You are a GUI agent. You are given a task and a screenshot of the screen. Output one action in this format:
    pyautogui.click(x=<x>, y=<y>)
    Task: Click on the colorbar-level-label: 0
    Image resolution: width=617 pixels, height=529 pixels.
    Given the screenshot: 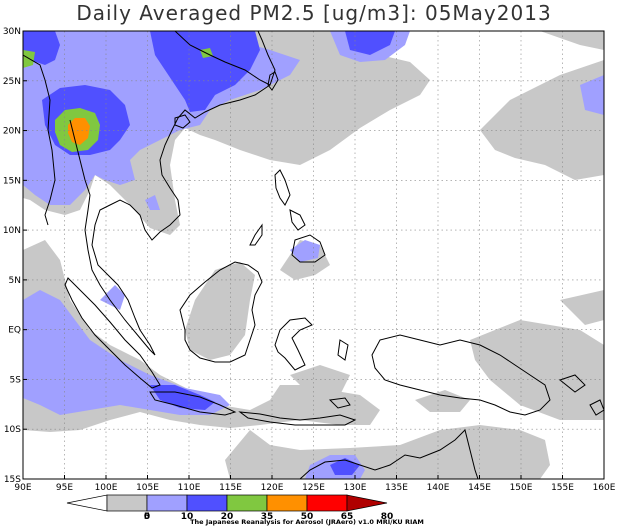 What is the action you would take?
    pyautogui.click(x=147, y=517)
    